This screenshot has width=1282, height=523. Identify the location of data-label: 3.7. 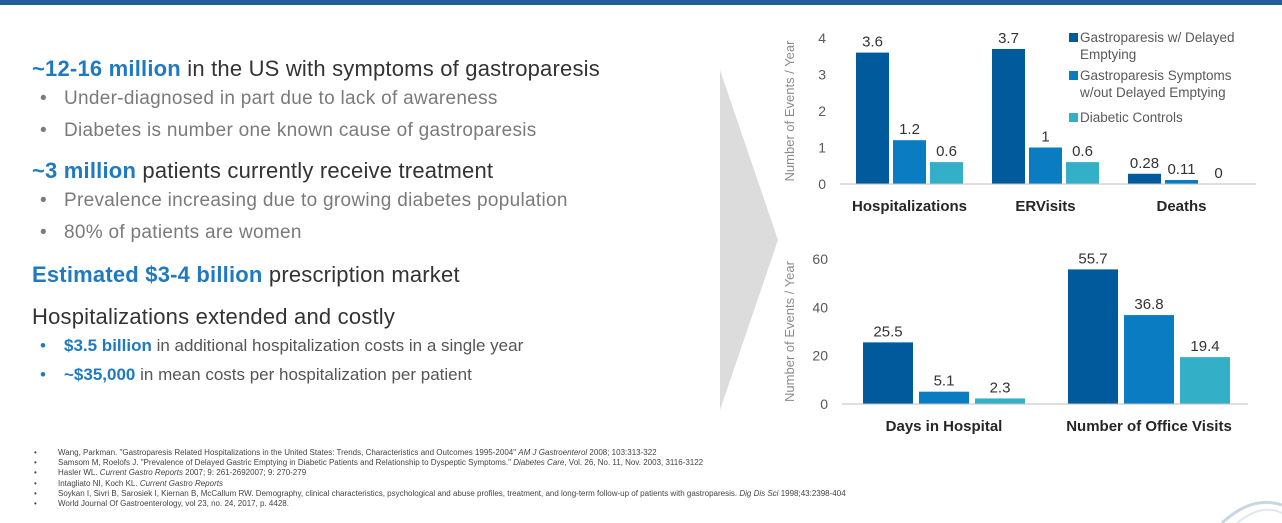
(1008, 38).